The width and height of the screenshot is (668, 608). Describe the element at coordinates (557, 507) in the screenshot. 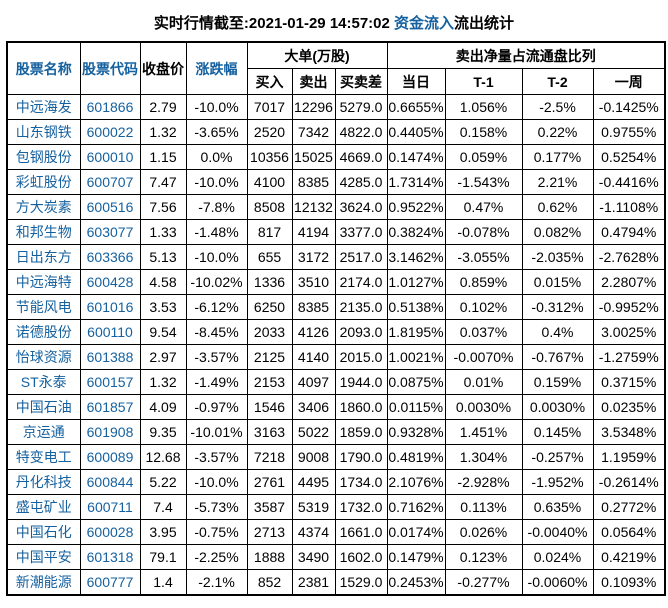

I see `cell-pct-t2: 0.635%` at that location.